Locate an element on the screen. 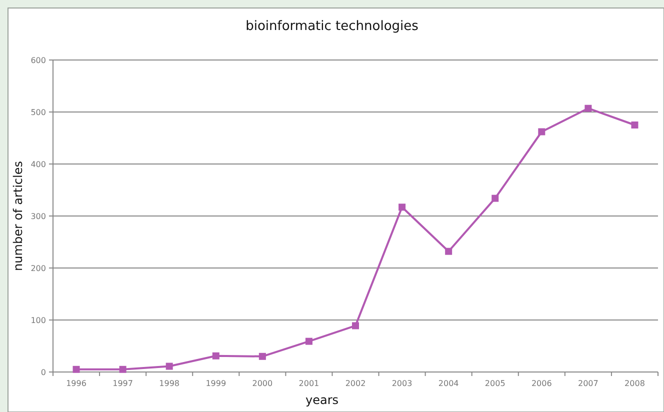  x-tick-label: 2000 is located at coordinates (262, 383).